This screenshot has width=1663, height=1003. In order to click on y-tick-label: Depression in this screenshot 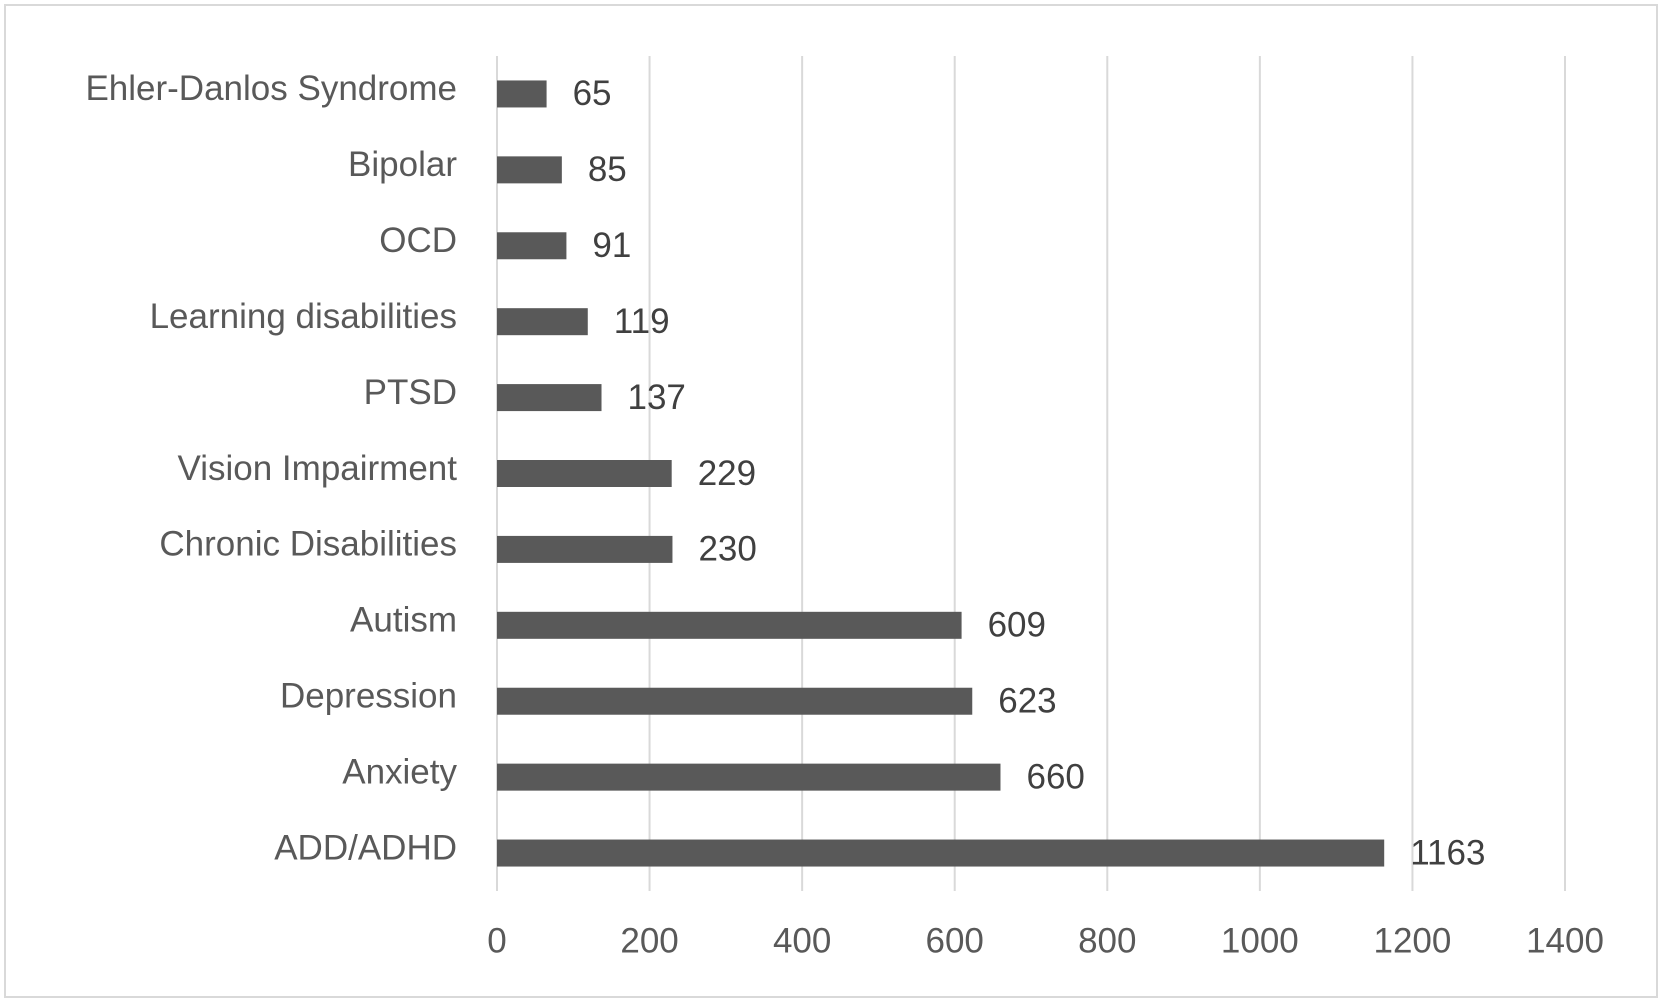, I will do `click(368, 695)`.